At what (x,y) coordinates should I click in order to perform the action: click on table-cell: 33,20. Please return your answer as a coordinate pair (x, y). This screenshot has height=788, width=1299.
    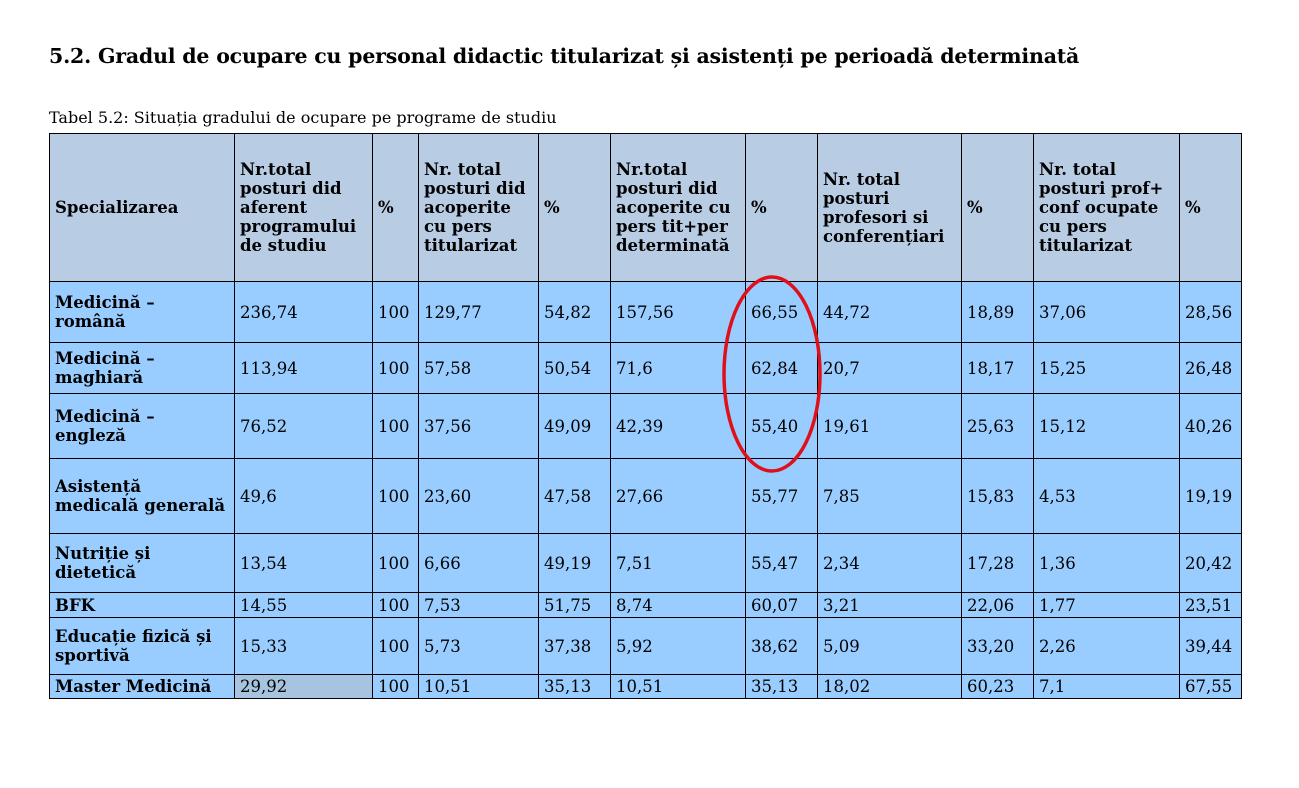
    Looking at the image, I should click on (997, 646).